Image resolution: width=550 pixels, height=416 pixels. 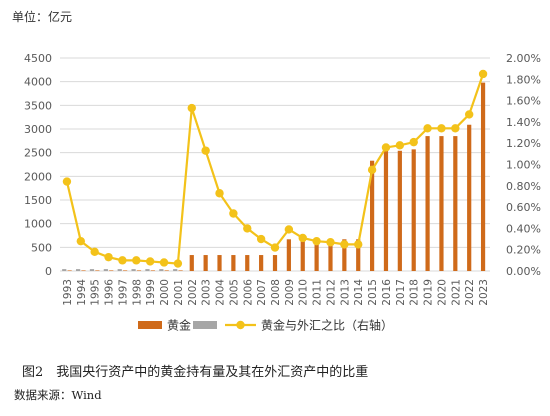 I want to click on x-tick-label: 2014, so click(x=359, y=292).